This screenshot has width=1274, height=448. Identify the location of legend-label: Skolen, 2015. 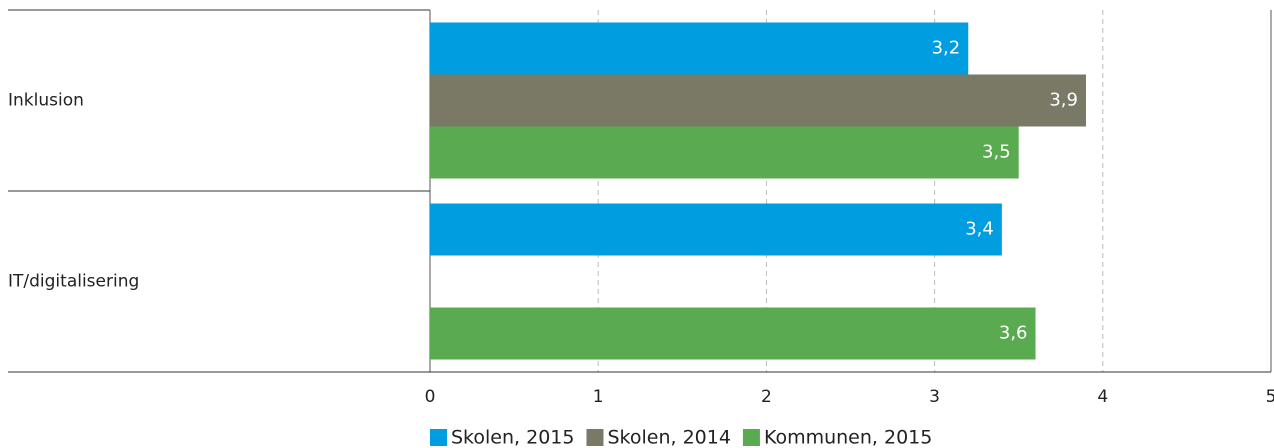
(512, 437).